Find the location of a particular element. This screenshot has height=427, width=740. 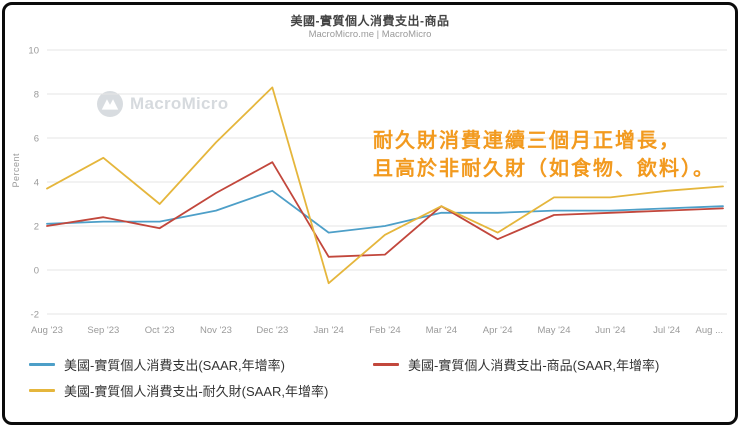

svg-text: May '24 is located at coordinates (554, 330).